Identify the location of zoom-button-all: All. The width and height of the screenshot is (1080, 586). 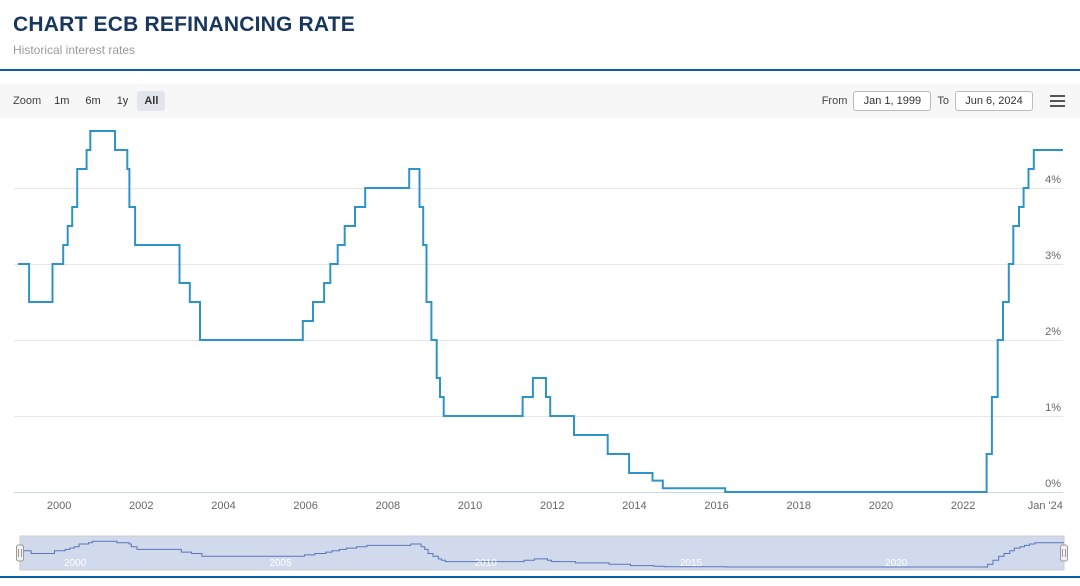
(151, 101).